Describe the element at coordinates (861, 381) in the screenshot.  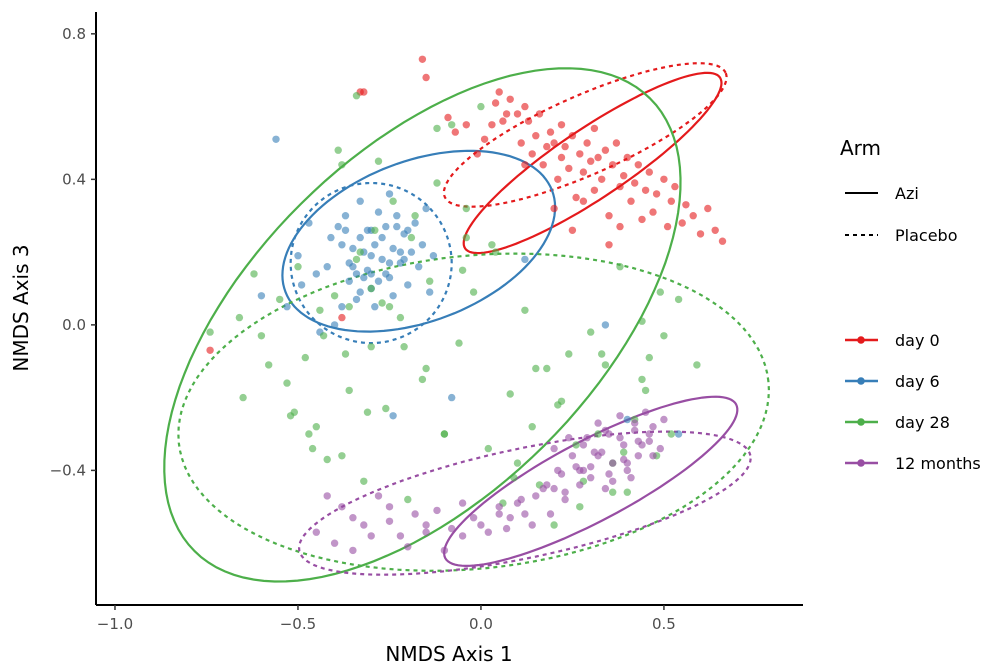
I see `legend-key-day6` at that location.